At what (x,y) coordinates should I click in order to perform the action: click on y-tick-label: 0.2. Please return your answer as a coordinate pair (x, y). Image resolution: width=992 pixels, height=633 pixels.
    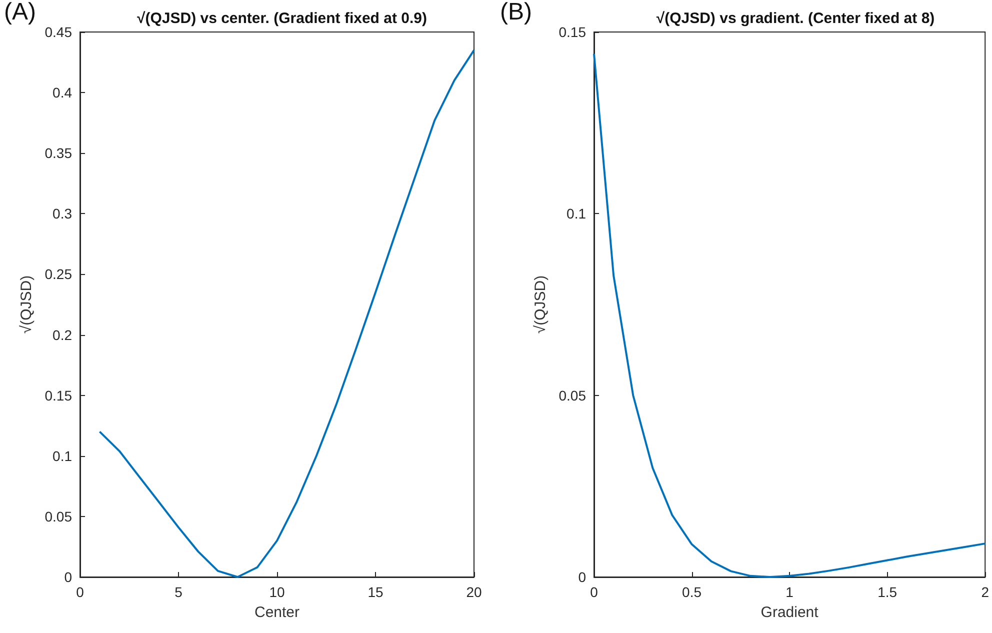
    Looking at the image, I should click on (62, 334).